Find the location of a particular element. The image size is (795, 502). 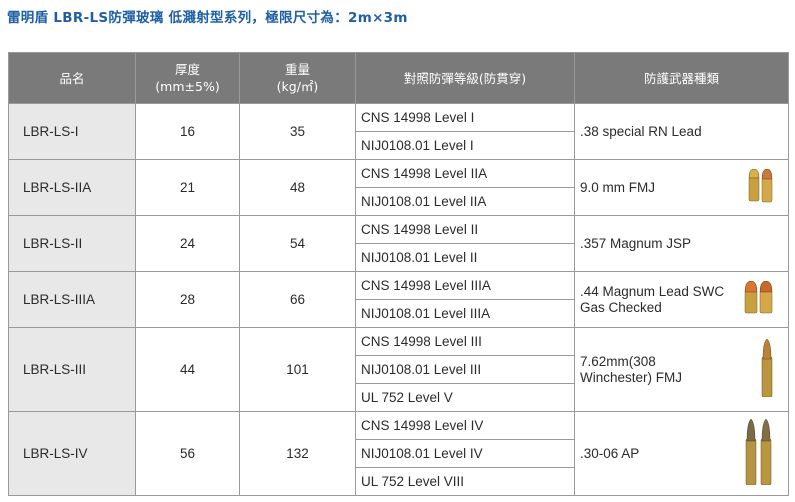

product-name: LBR-LS-IIA is located at coordinates (72, 187).